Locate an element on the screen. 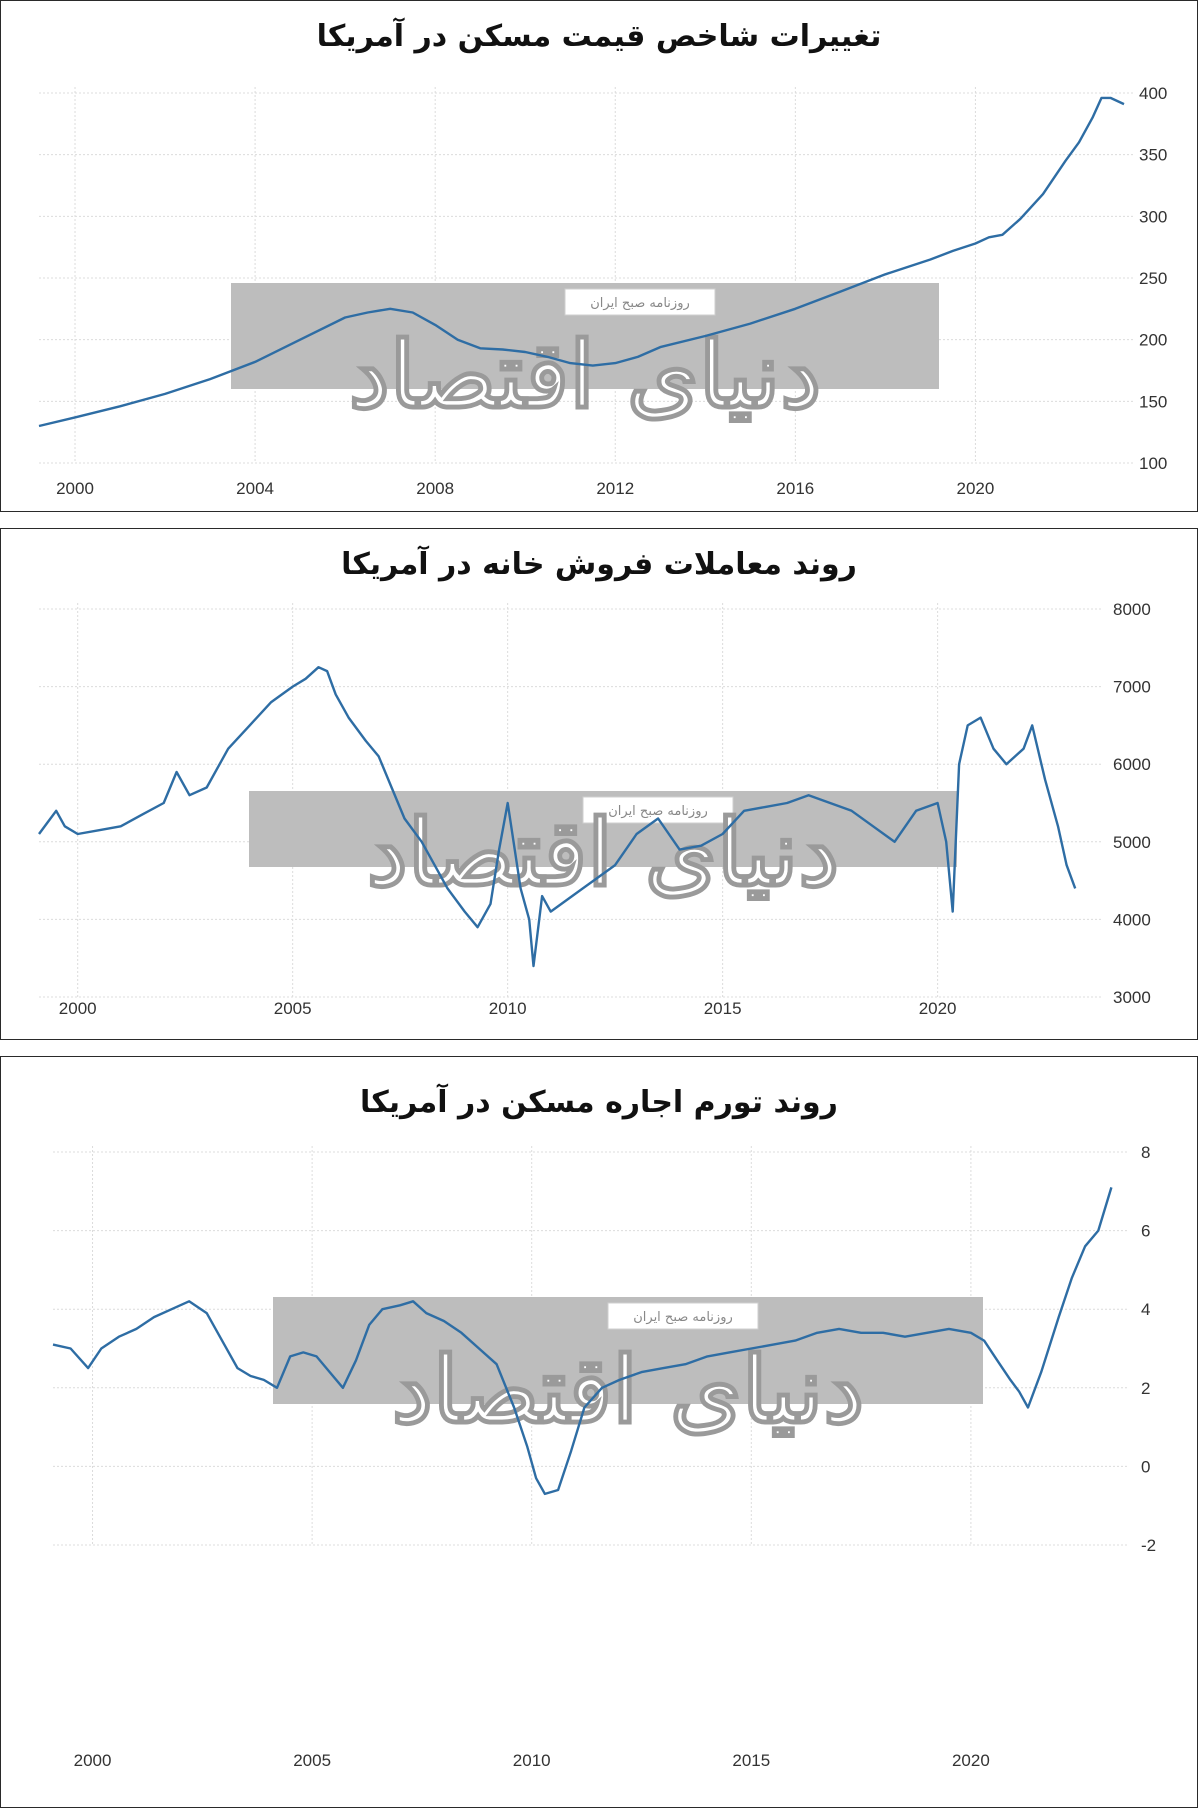 This screenshot has width=1200, height=1808. y-tick-label: -2 is located at coordinates (1148, 1545).